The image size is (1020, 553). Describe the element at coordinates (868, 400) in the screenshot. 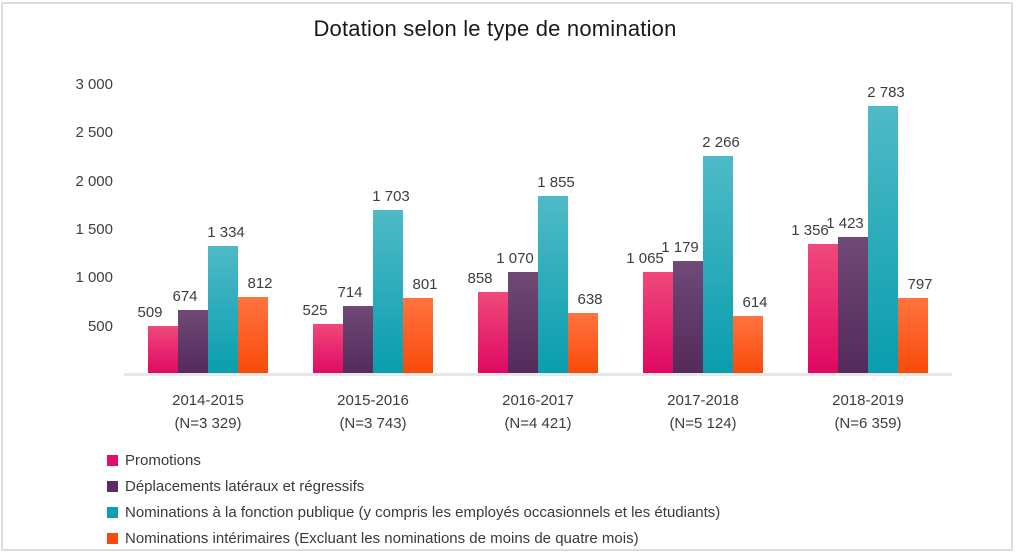

I see `category-year-label: 2018-2019` at that location.